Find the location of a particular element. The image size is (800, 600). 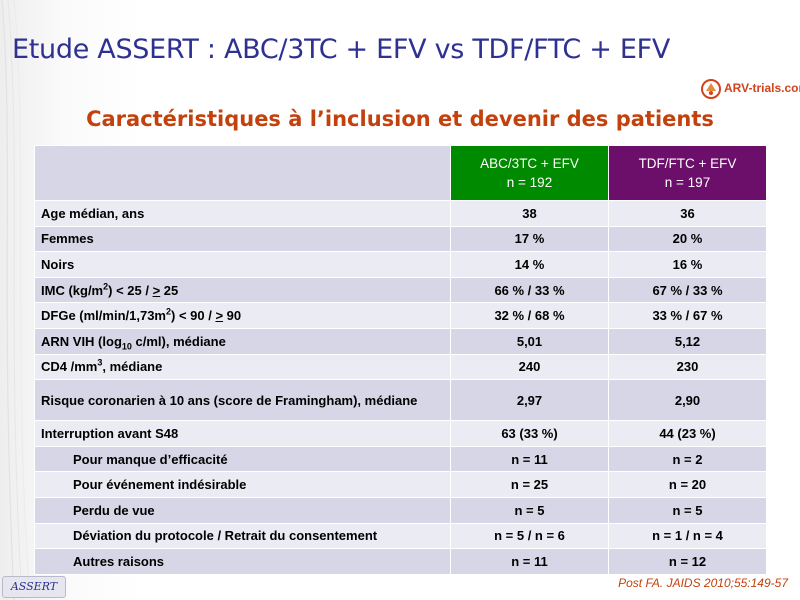

abc-value: 240 is located at coordinates (529, 367).